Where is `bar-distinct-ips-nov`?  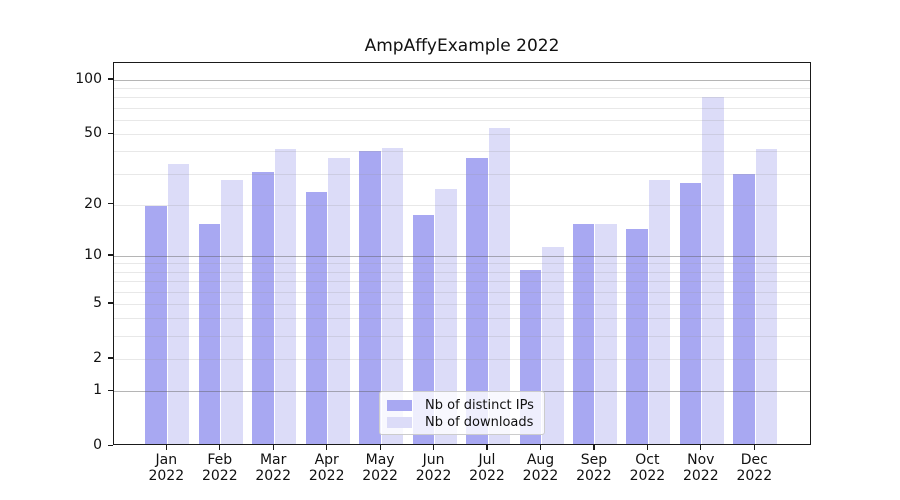
bar-distinct-ips-nov is located at coordinates (690, 313).